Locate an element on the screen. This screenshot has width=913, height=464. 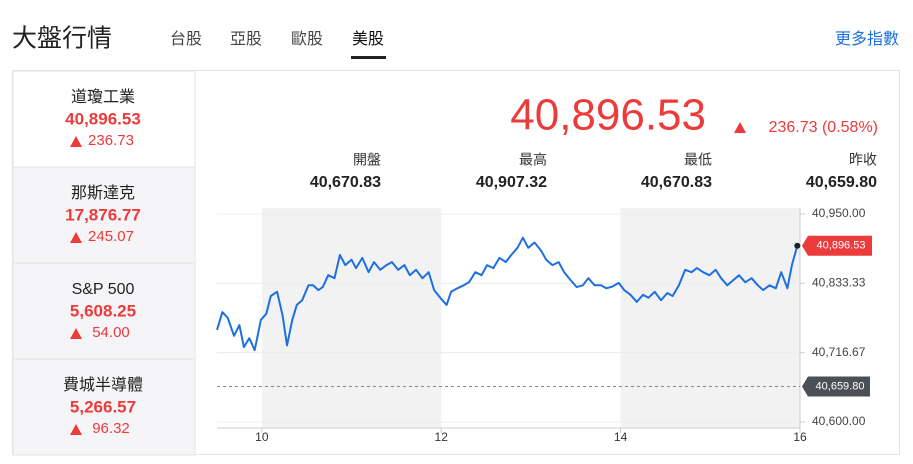
y-tick-label: 40,950.00 is located at coordinates (839, 213).